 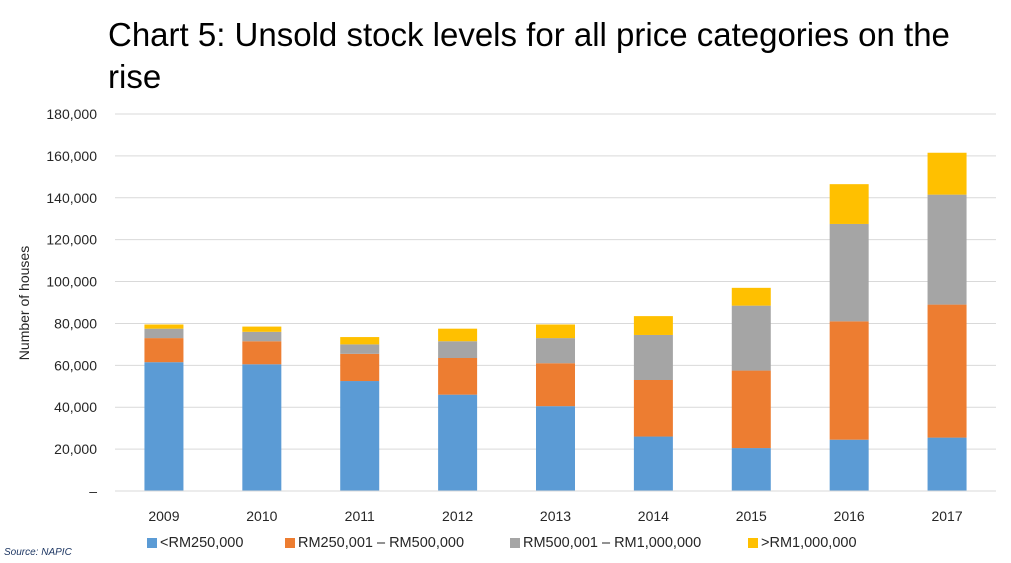 I want to click on legend-item: >RM1,000,000, so click(x=802, y=543).